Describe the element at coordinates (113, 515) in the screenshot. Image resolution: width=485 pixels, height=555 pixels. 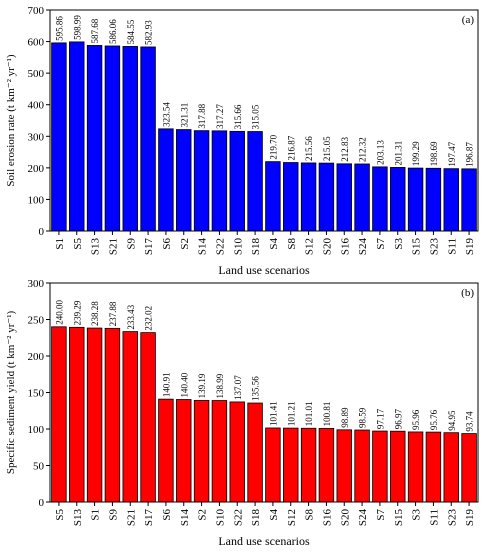
I see `x-tick-label: S9` at that location.